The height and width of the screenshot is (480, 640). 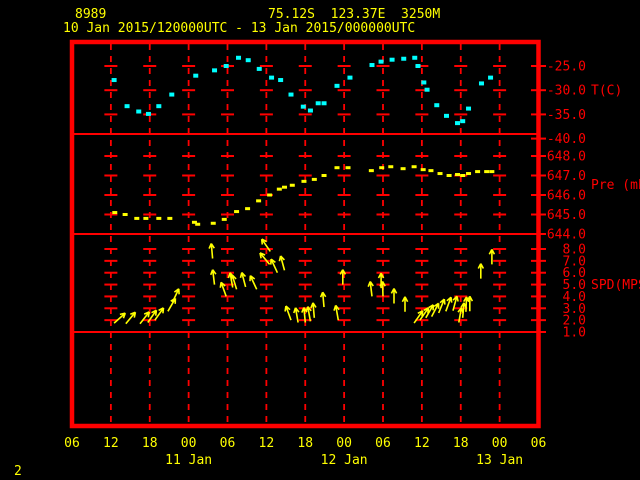 What do you see at coordinates (574, 273) in the screenshot?
I see `svg-text: 6.0` at bounding box center [574, 273].